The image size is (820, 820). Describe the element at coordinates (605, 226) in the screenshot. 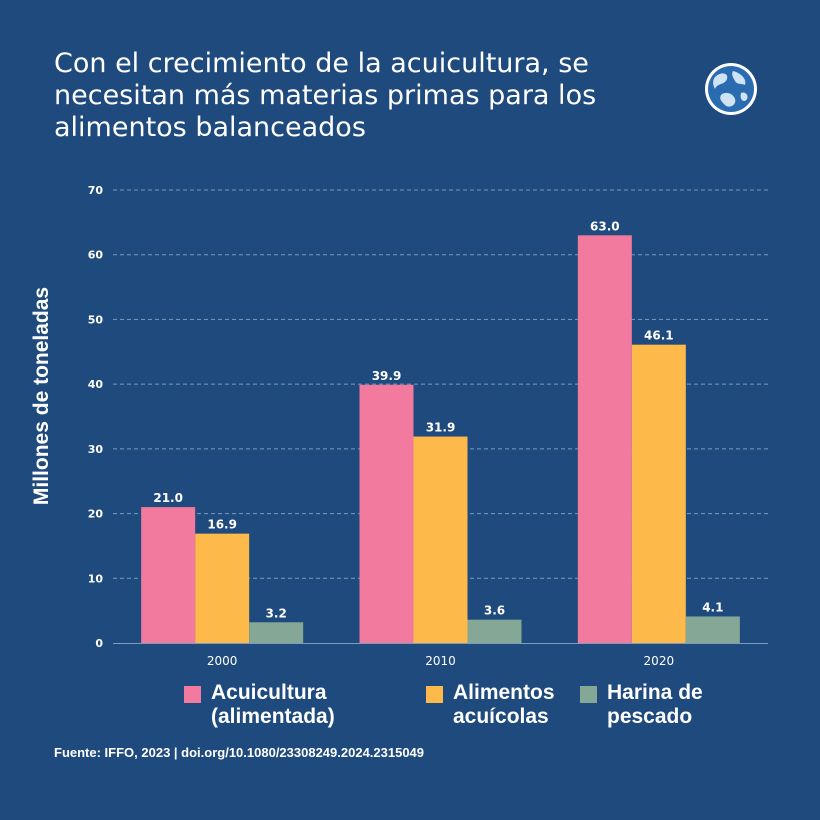

I see `data-label: 63.0` at that location.